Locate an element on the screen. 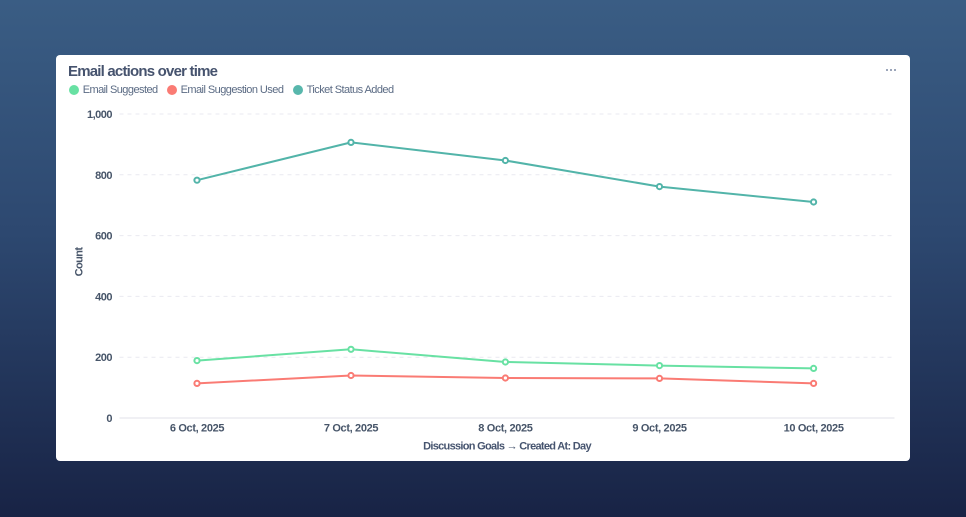  svg-text: 800 is located at coordinates (103, 176).